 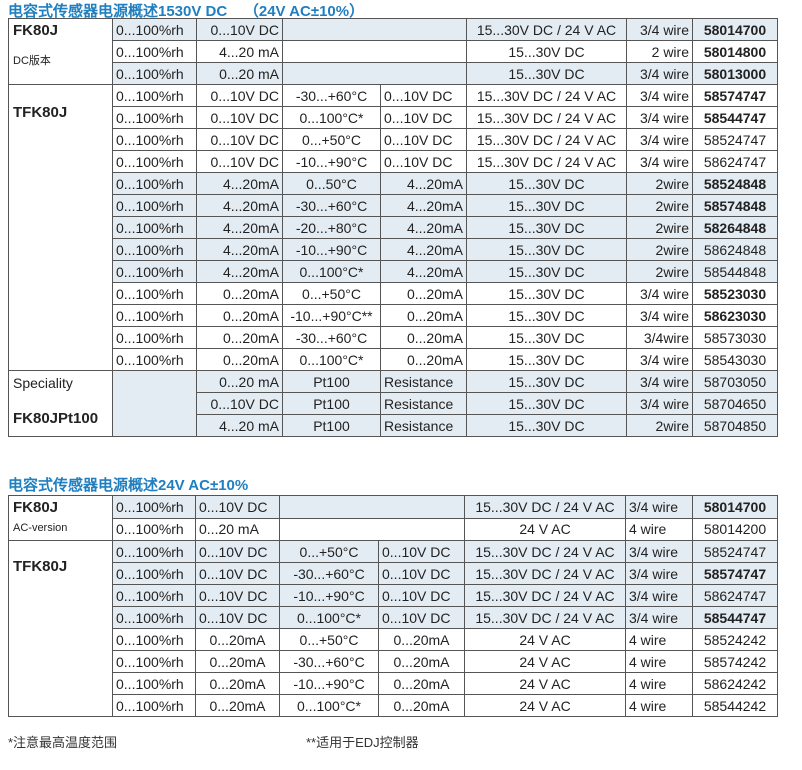 I want to click on table-row: 0...100%rh 0...20 mA 24 V AC 4 wire 58014200, so click(x=393, y=529).